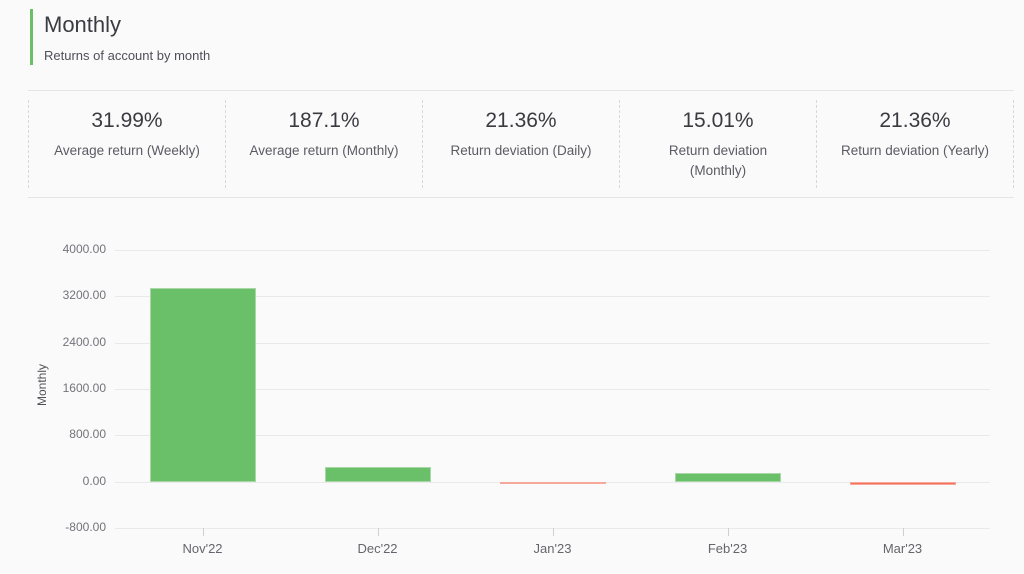 Image resolution: width=1024 pixels, height=574 pixels. What do you see at coordinates (84, 249) in the screenshot?
I see `y-tick-label: 4000.00` at bounding box center [84, 249].